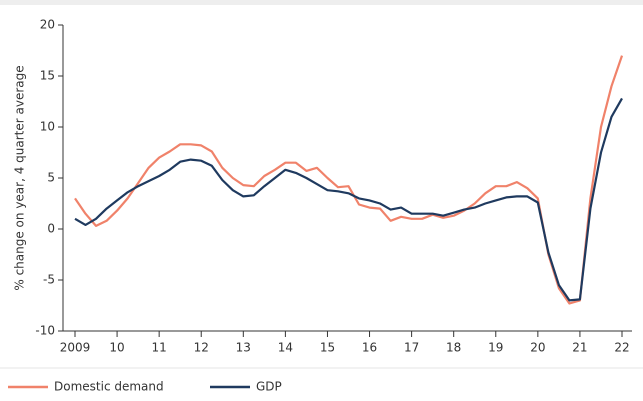  Describe the element at coordinates (45, 331) in the screenshot. I see `y-tick-label: -10` at that location.